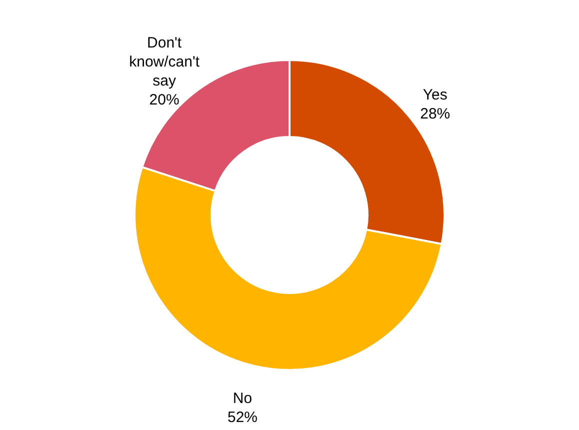  What do you see at coordinates (164, 62) in the screenshot?
I see `slice-label: Don't know/can't say` at bounding box center [164, 62].